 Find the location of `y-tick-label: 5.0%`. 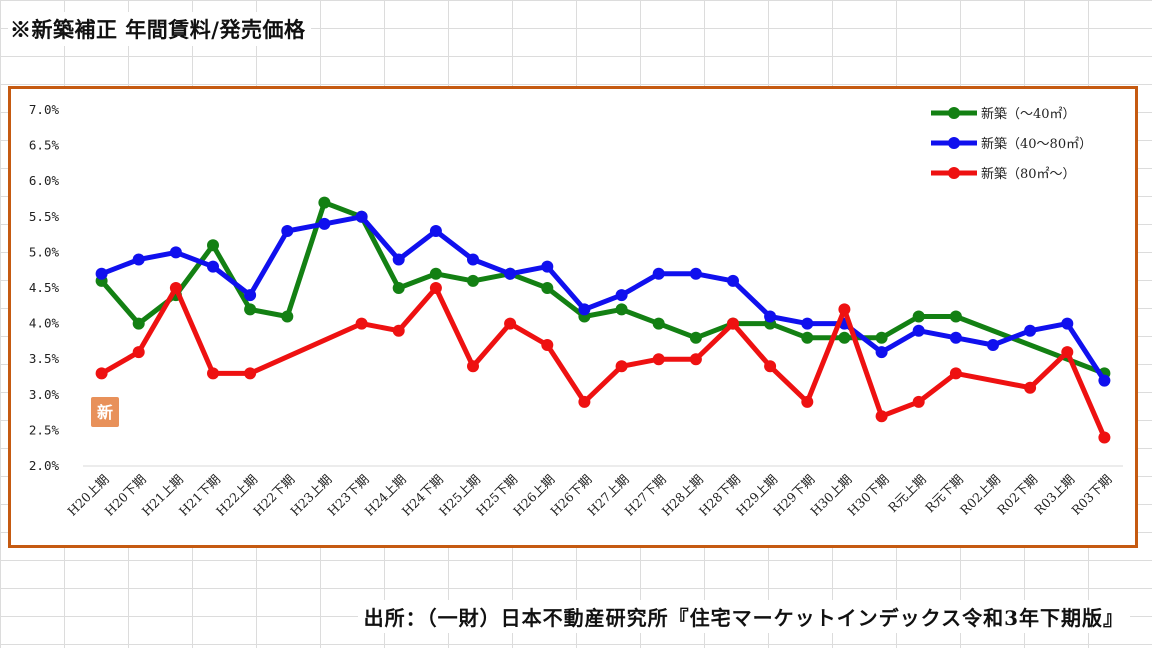

y-tick-label: 5.0% is located at coordinates (44, 251).